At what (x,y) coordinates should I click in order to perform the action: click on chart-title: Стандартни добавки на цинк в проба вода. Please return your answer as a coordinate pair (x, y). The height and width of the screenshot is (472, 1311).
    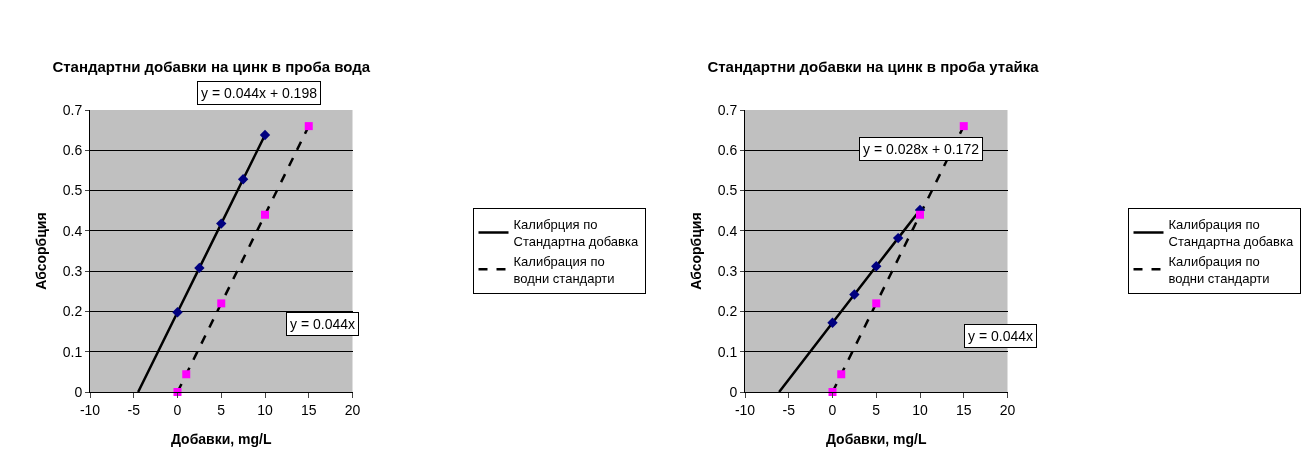
    Looking at the image, I should click on (211, 66).